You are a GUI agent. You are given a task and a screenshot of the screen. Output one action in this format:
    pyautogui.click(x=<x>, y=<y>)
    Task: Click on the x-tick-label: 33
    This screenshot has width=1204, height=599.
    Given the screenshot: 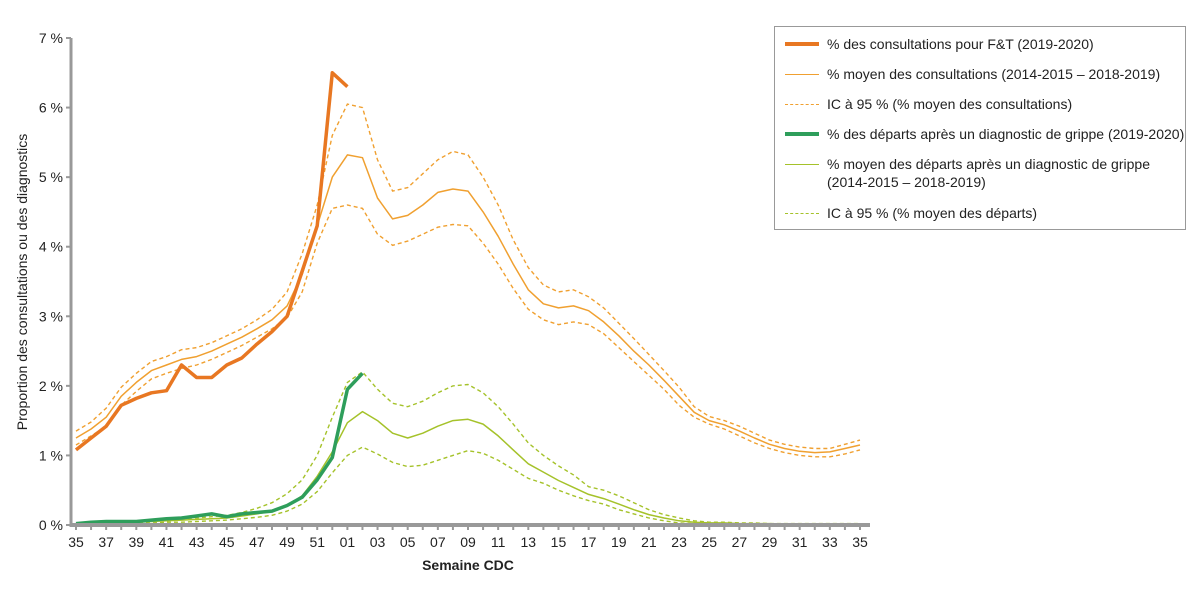 What is the action you would take?
    pyautogui.click(x=830, y=542)
    